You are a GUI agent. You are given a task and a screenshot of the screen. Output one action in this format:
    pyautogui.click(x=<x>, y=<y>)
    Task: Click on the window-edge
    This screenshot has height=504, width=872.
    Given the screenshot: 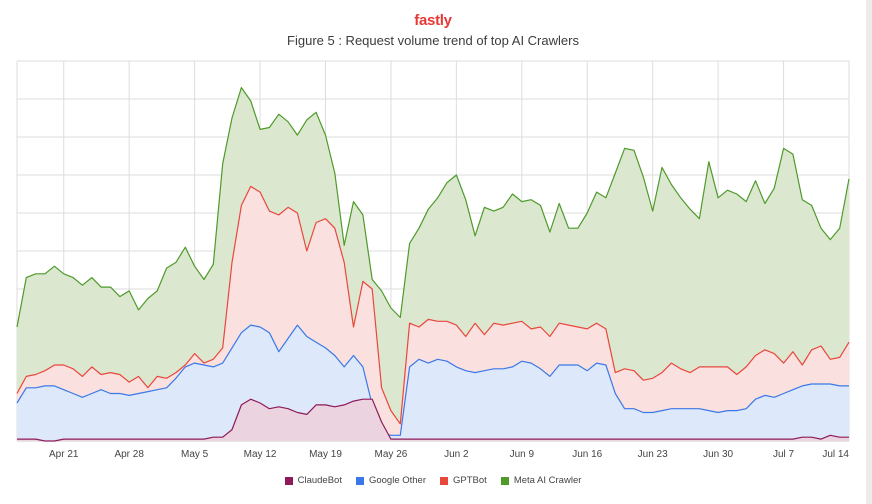 What is the action you would take?
    pyautogui.click(x=869, y=252)
    